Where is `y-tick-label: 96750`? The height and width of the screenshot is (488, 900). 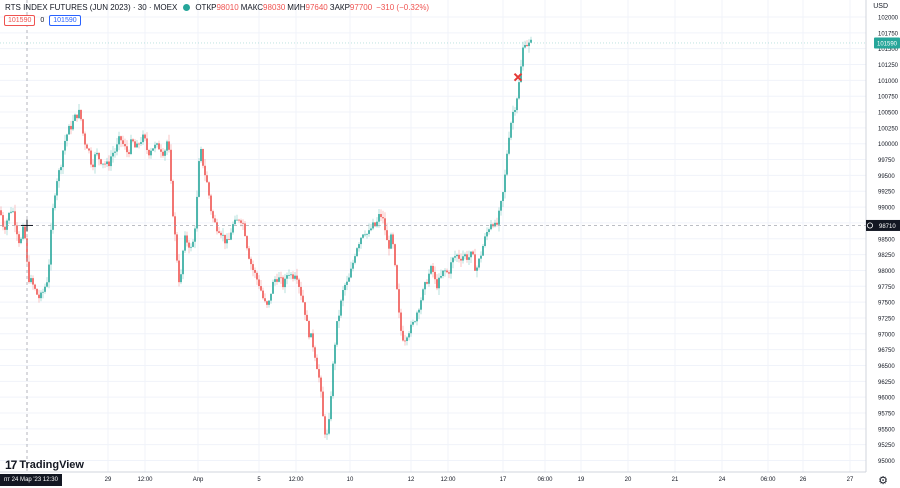
y-tick-label: 96750 is located at coordinates (886, 351).